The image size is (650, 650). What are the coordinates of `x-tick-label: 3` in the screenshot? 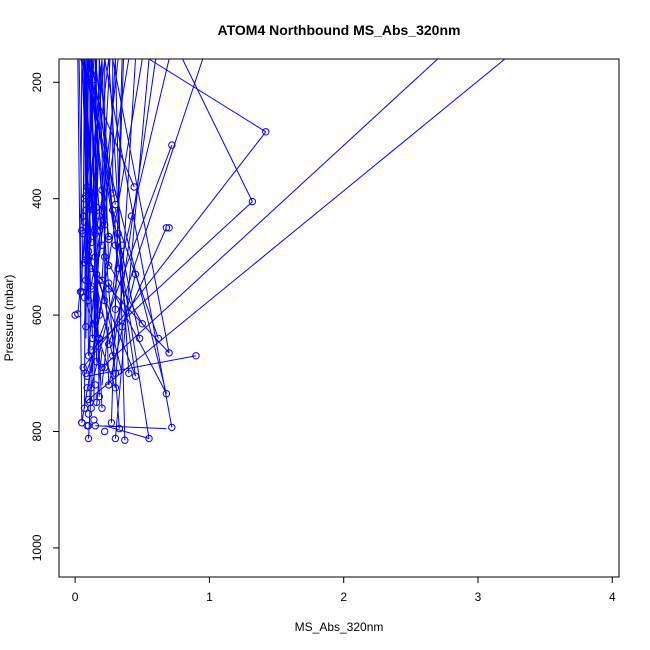 It's located at (478, 597).